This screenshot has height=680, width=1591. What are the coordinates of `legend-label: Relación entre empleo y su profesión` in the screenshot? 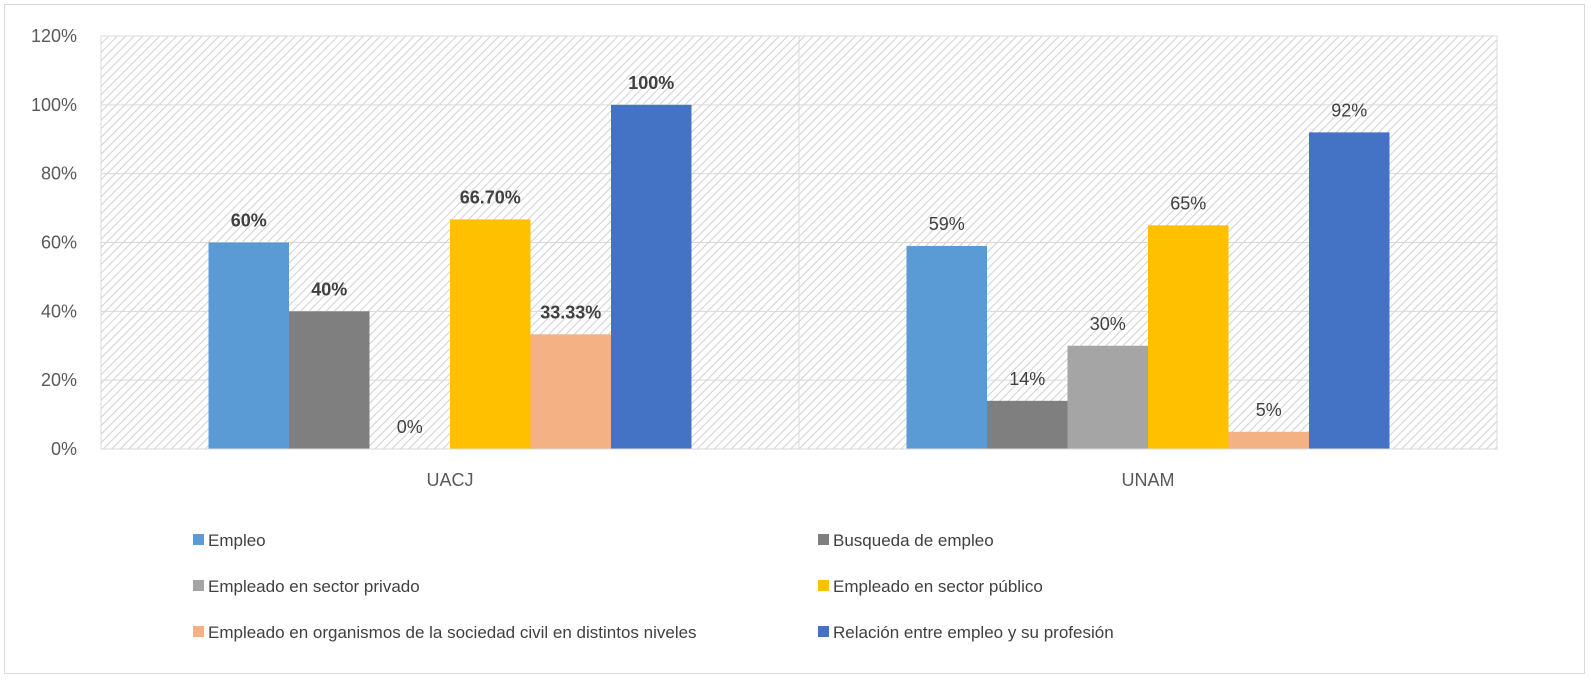 It's located at (973, 632).